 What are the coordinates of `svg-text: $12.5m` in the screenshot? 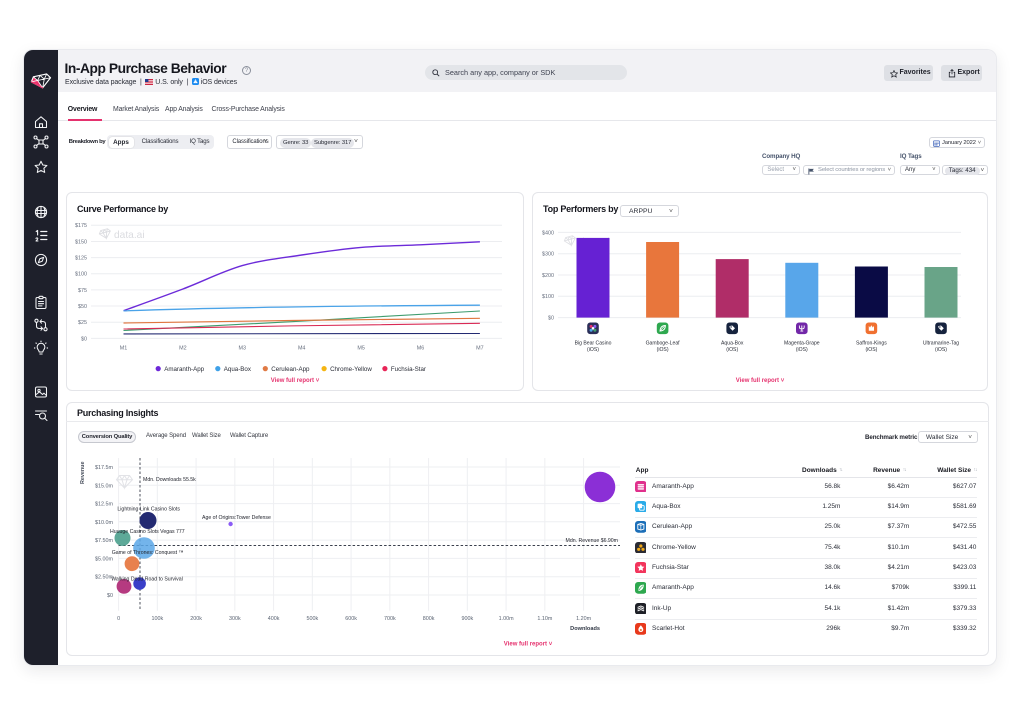 It's located at (104, 505).